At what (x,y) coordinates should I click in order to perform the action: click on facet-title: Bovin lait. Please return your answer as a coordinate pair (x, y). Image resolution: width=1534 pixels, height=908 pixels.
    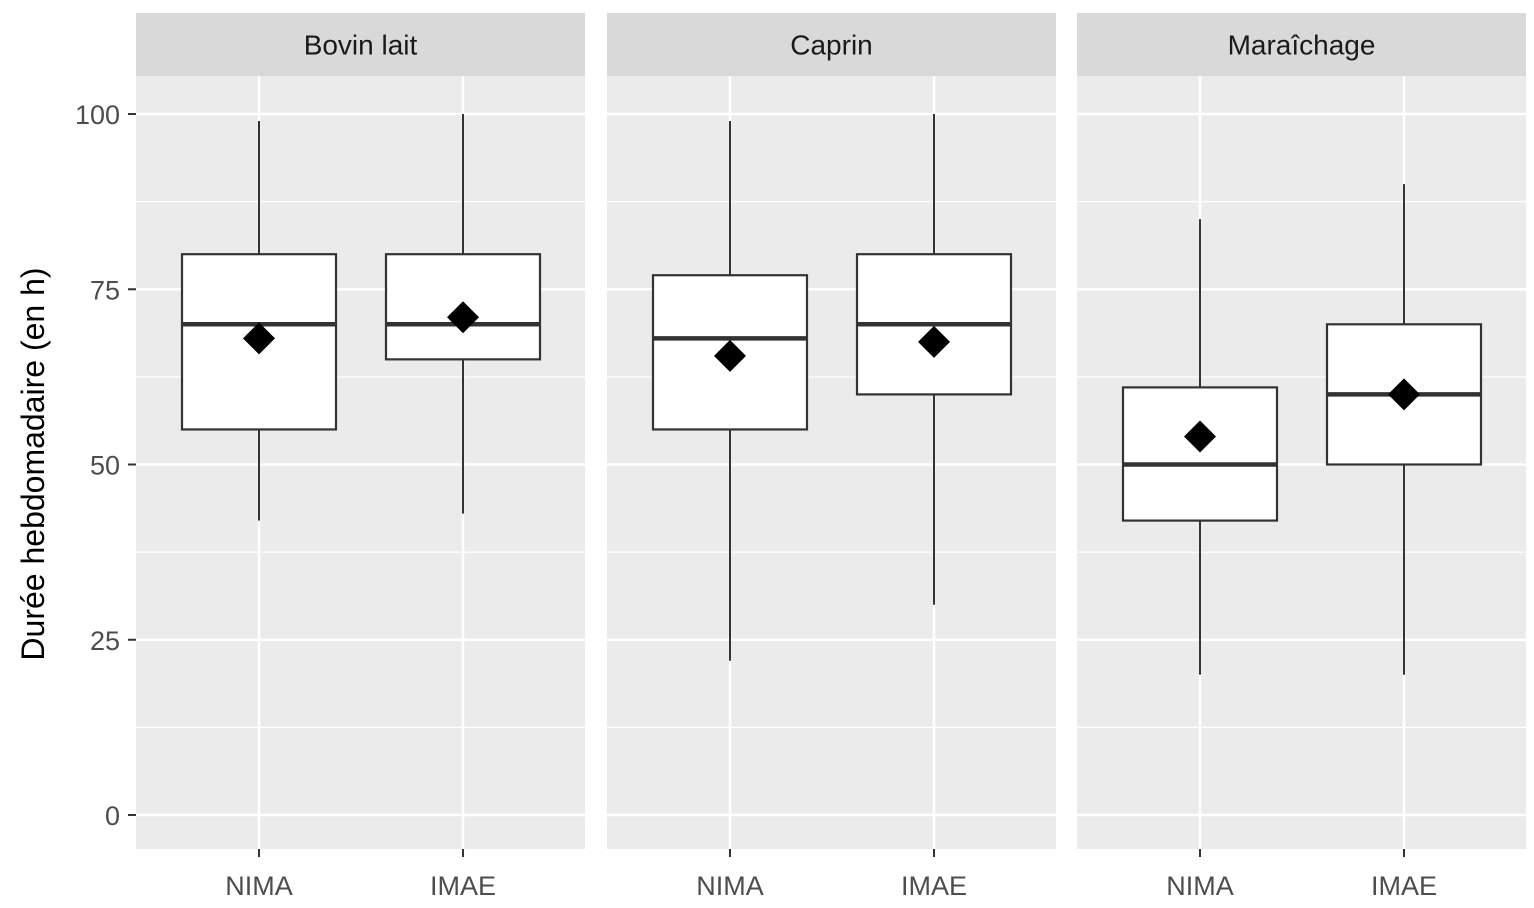
    Looking at the image, I should click on (361, 45).